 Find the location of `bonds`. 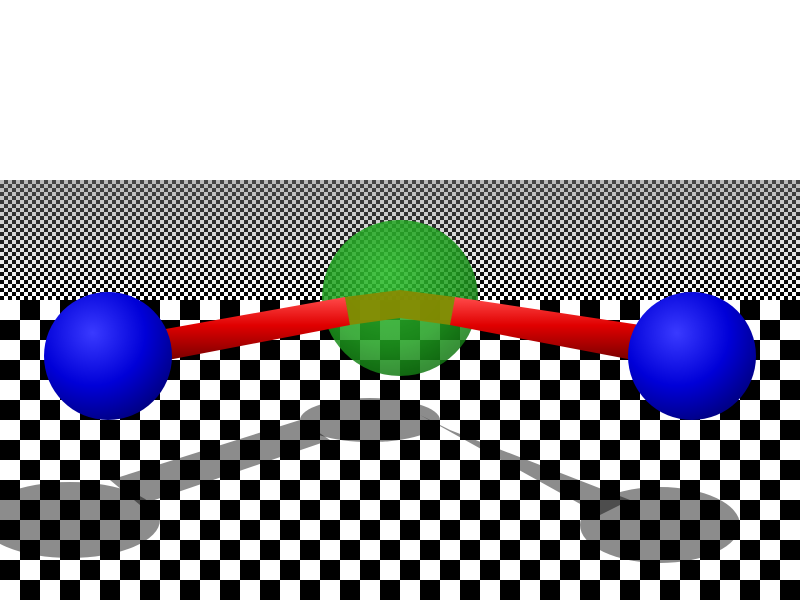

bonds is located at coordinates (400, 325).